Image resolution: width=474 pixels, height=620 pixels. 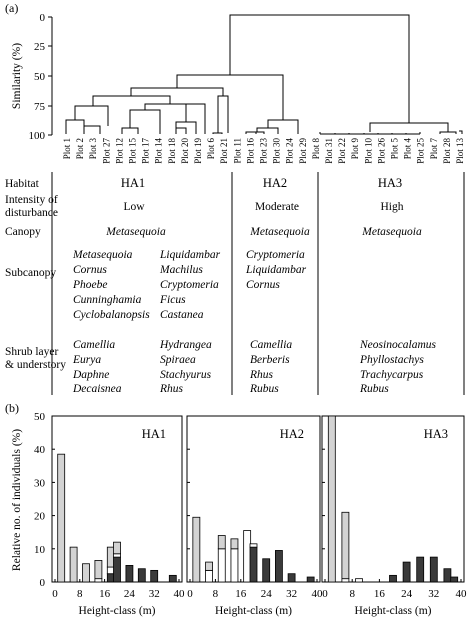 I want to click on ha3-canopy: Metasequoia, so click(x=391, y=232).